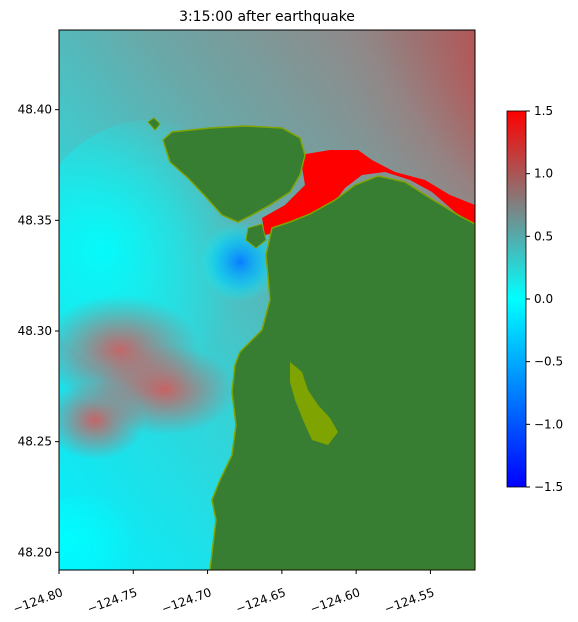 The image size is (578, 622). What do you see at coordinates (548, 362) in the screenshot?
I see `colorbar-tick-label: −0.5` at bounding box center [548, 362].